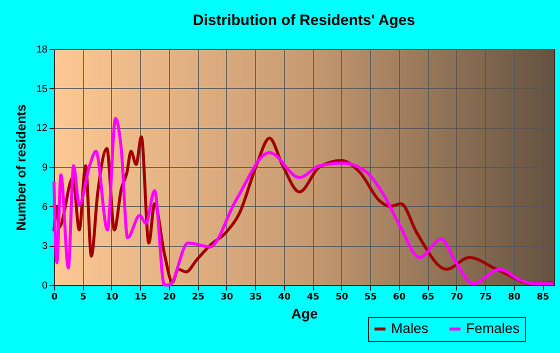 Image resolution: width=560 pixels, height=353 pixels. I want to click on x-tick-label: 70, so click(457, 297).